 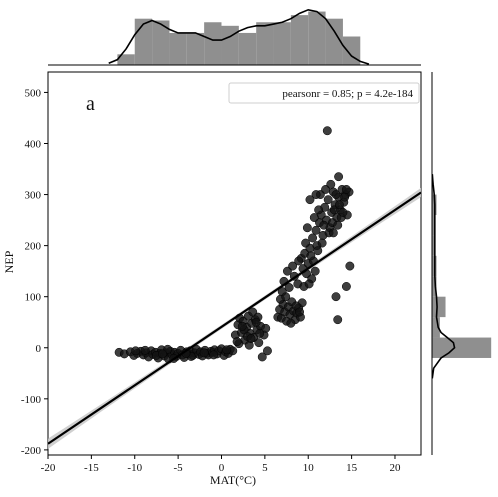 What do you see at coordinates (31, 451) in the screenshot?
I see `y-tick-label: -200` at bounding box center [31, 451].